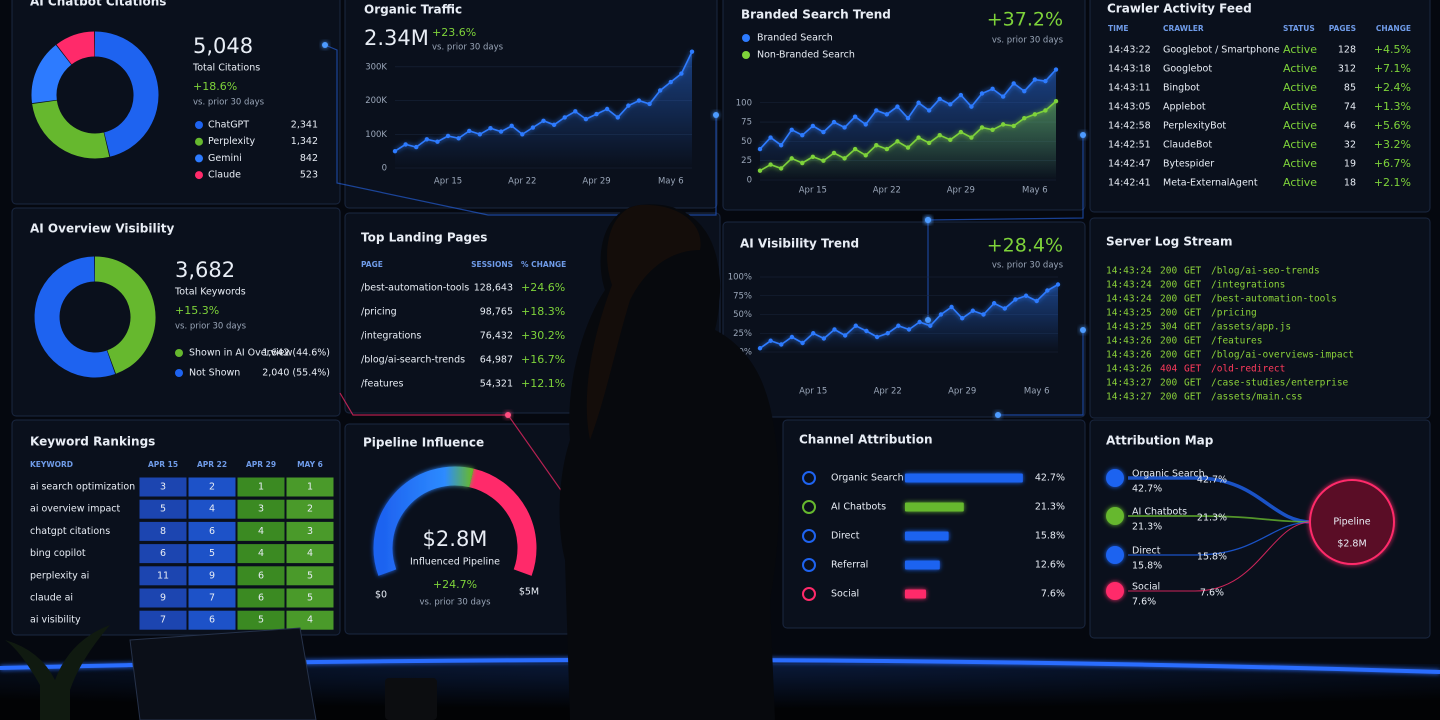 This screenshot has width=1440, height=720. What do you see at coordinates (310, 487) in the screenshot?
I see `rank-value: 1` at bounding box center [310, 487].